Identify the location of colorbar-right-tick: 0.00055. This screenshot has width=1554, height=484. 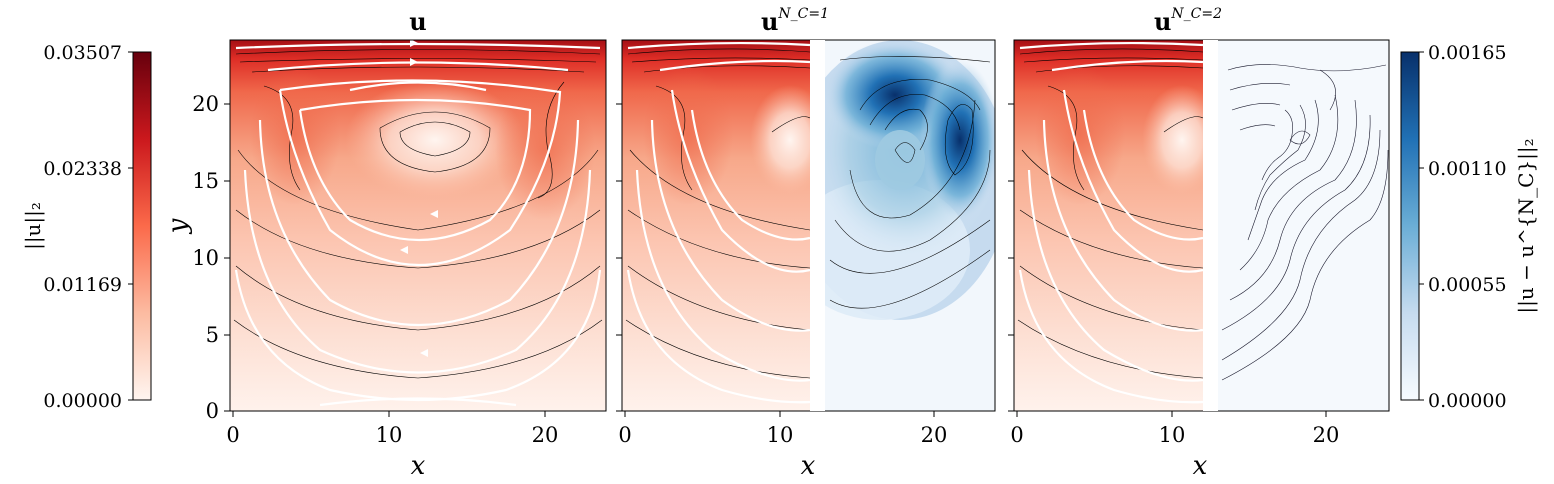
(1467, 285).